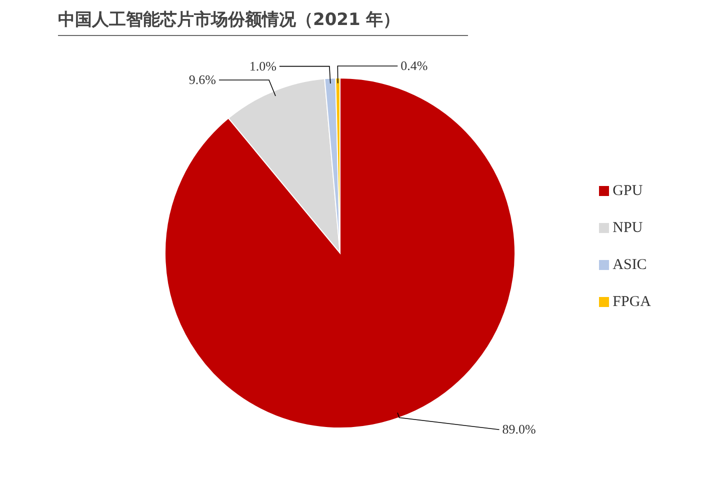  I want to click on legend-label: GPU, so click(627, 191).